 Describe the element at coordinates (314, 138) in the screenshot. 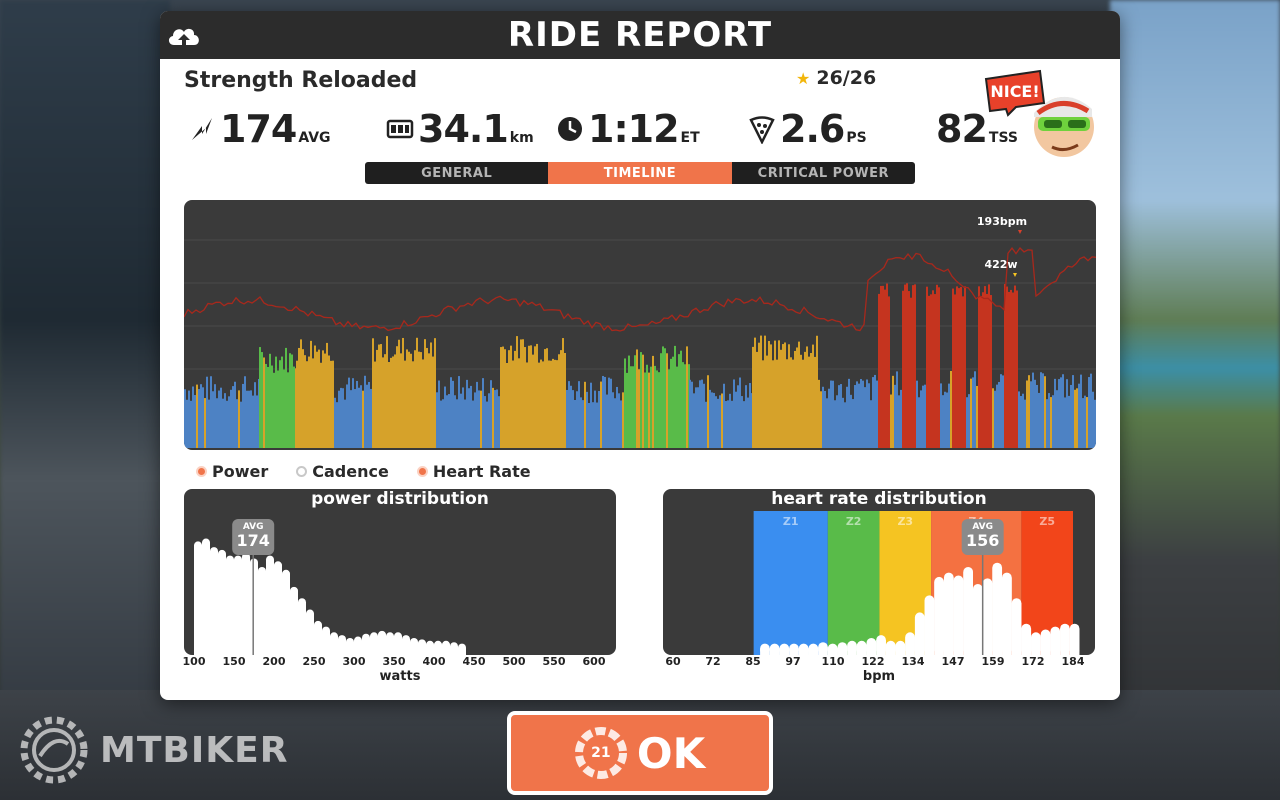

I see `power-unit: AVG` at that location.